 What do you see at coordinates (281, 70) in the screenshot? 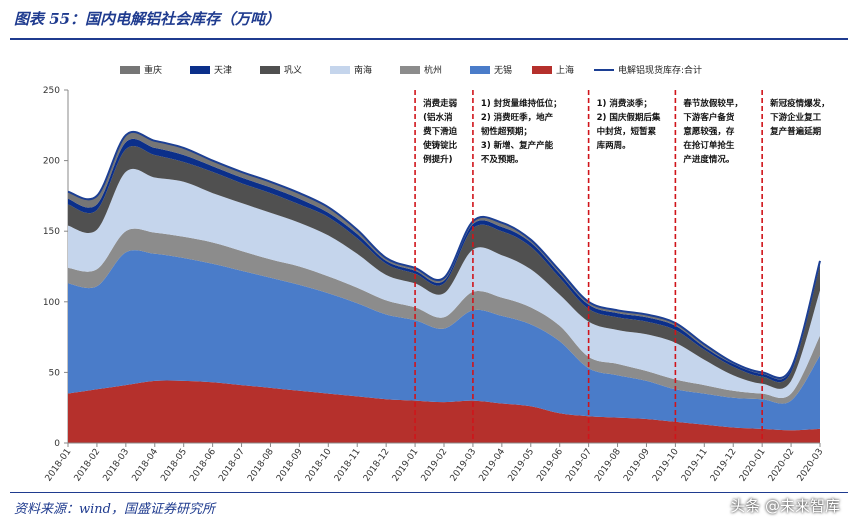
I see `legend-item: 巩义` at bounding box center [281, 70].